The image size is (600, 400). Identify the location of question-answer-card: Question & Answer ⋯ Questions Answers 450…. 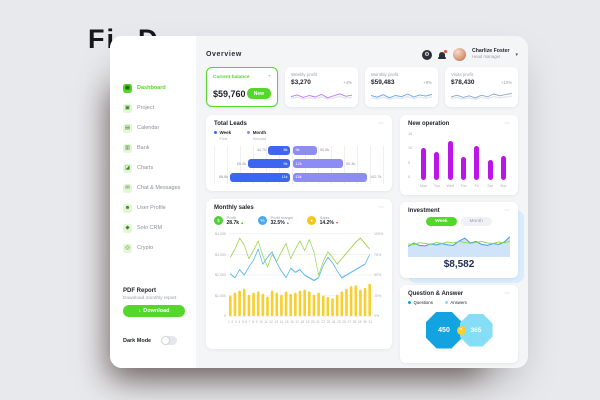
(459, 323).